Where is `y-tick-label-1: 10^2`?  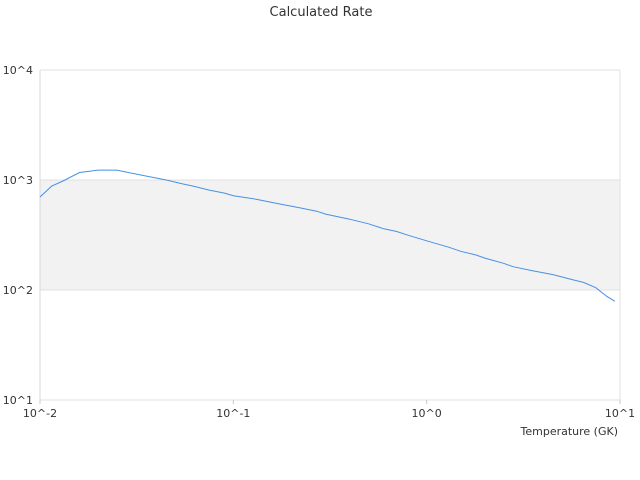
y-tick-label-1: 10^2 is located at coordinates (18, 290).